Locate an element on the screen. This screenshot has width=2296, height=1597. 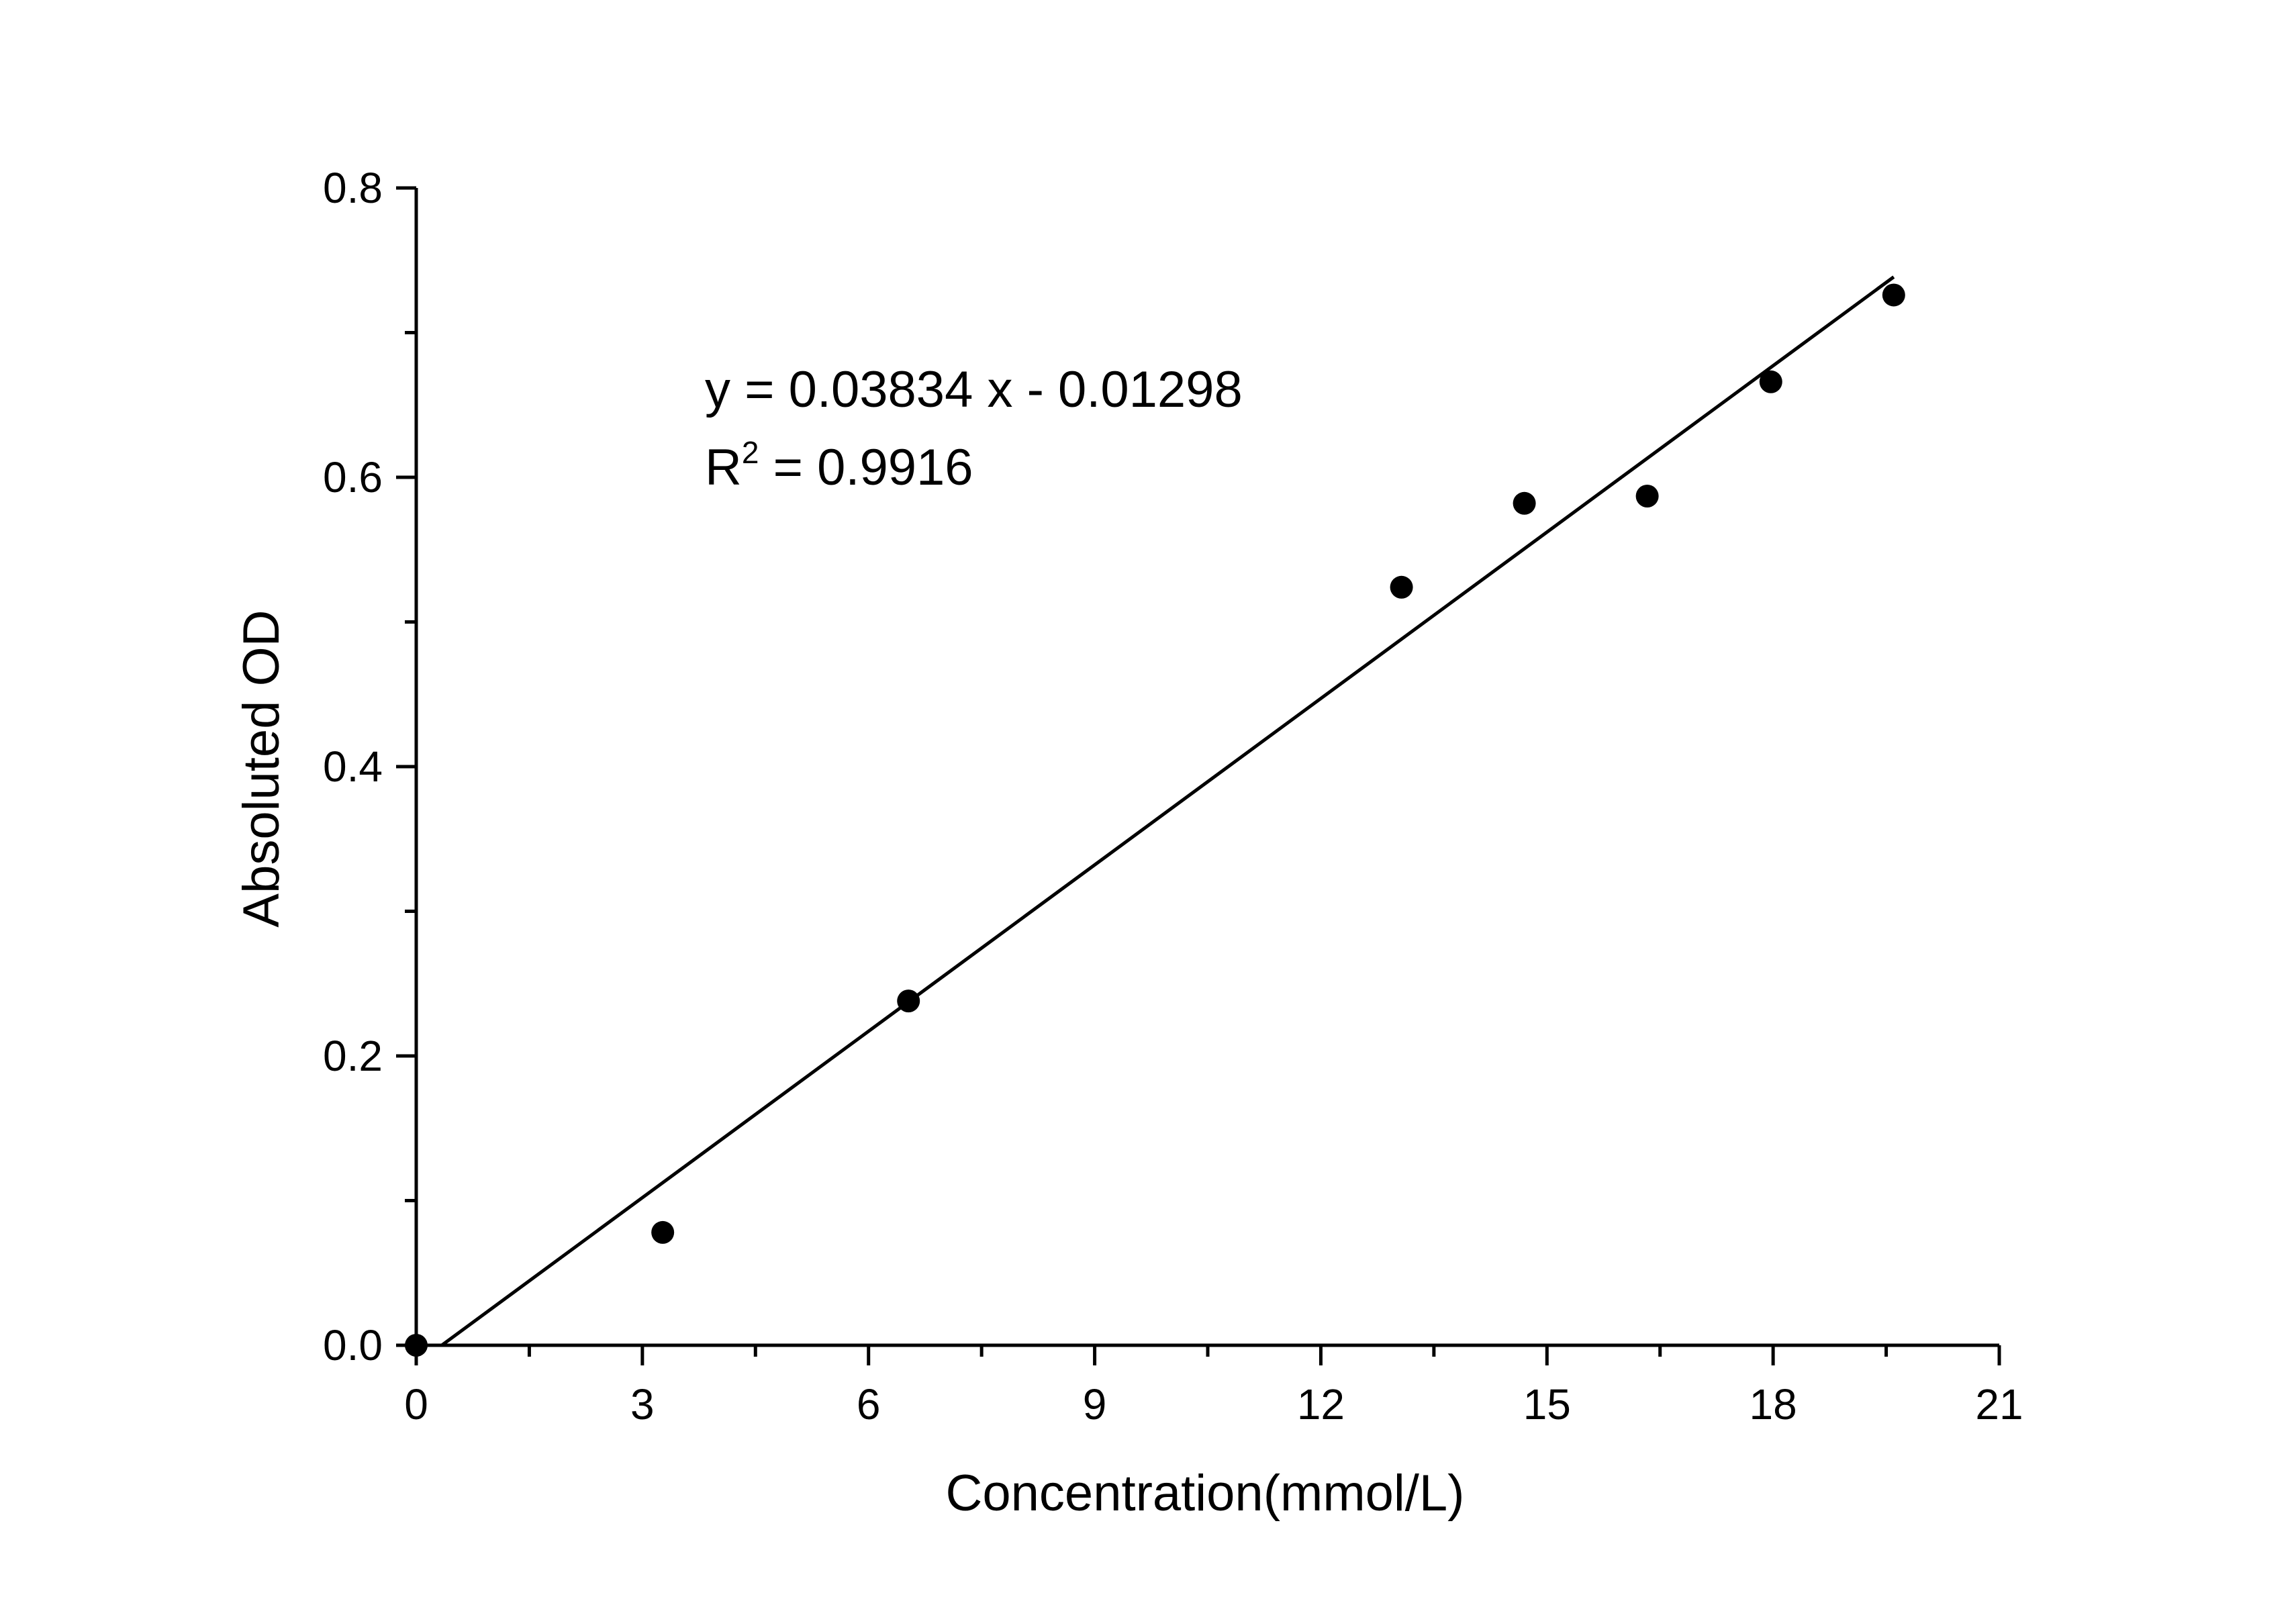
x-tick-label: 12 is located at coordinates (1321, 1404).